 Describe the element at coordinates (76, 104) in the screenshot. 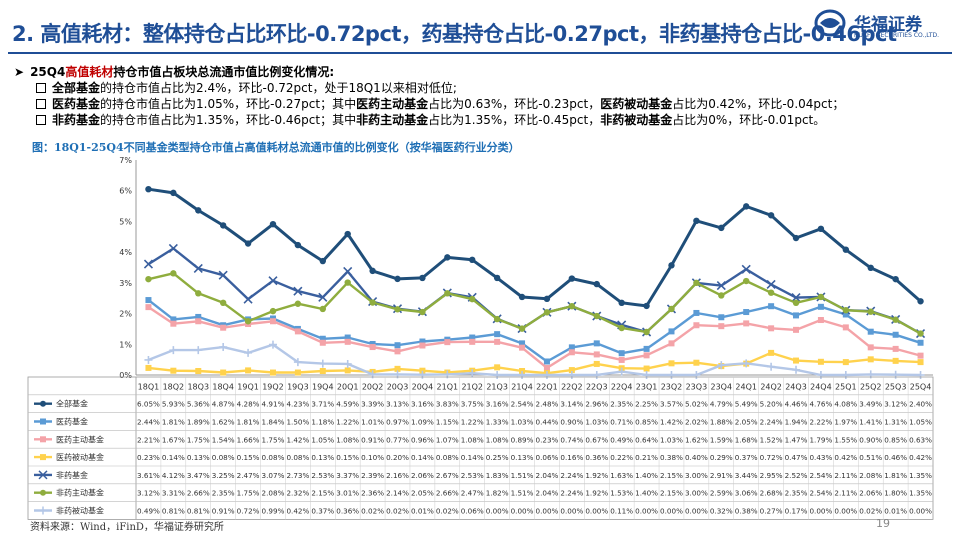

I see `bullet-term: 医药基金` at that location.